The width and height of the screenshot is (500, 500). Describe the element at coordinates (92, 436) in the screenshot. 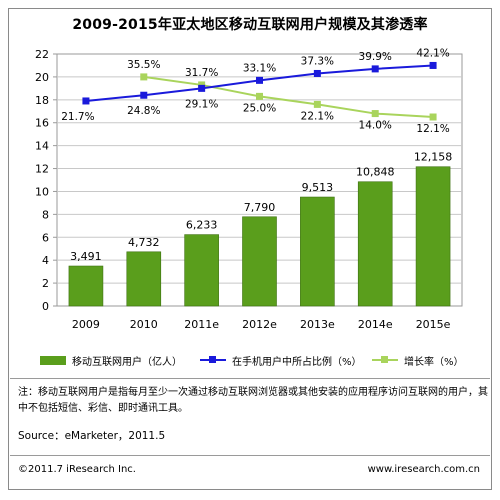

I see `source-text: Source：eMarketer，2011.5` at that location.